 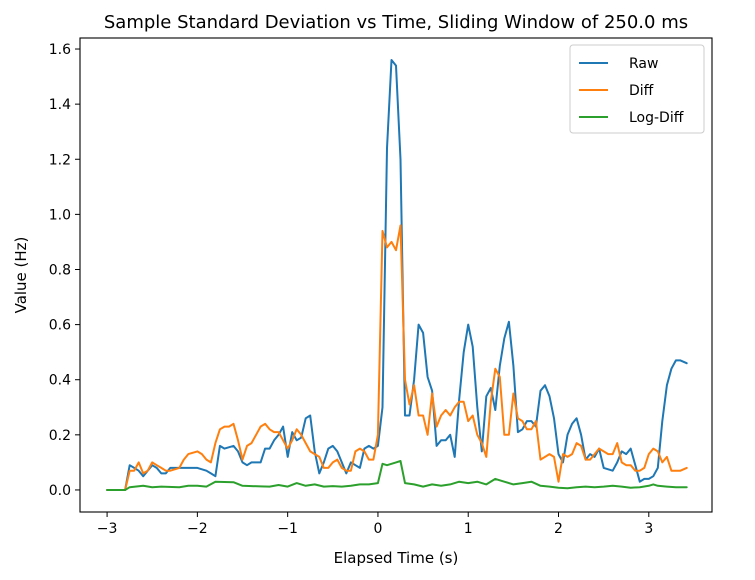 I want to click on legend-box, so click(x=637, y=89).